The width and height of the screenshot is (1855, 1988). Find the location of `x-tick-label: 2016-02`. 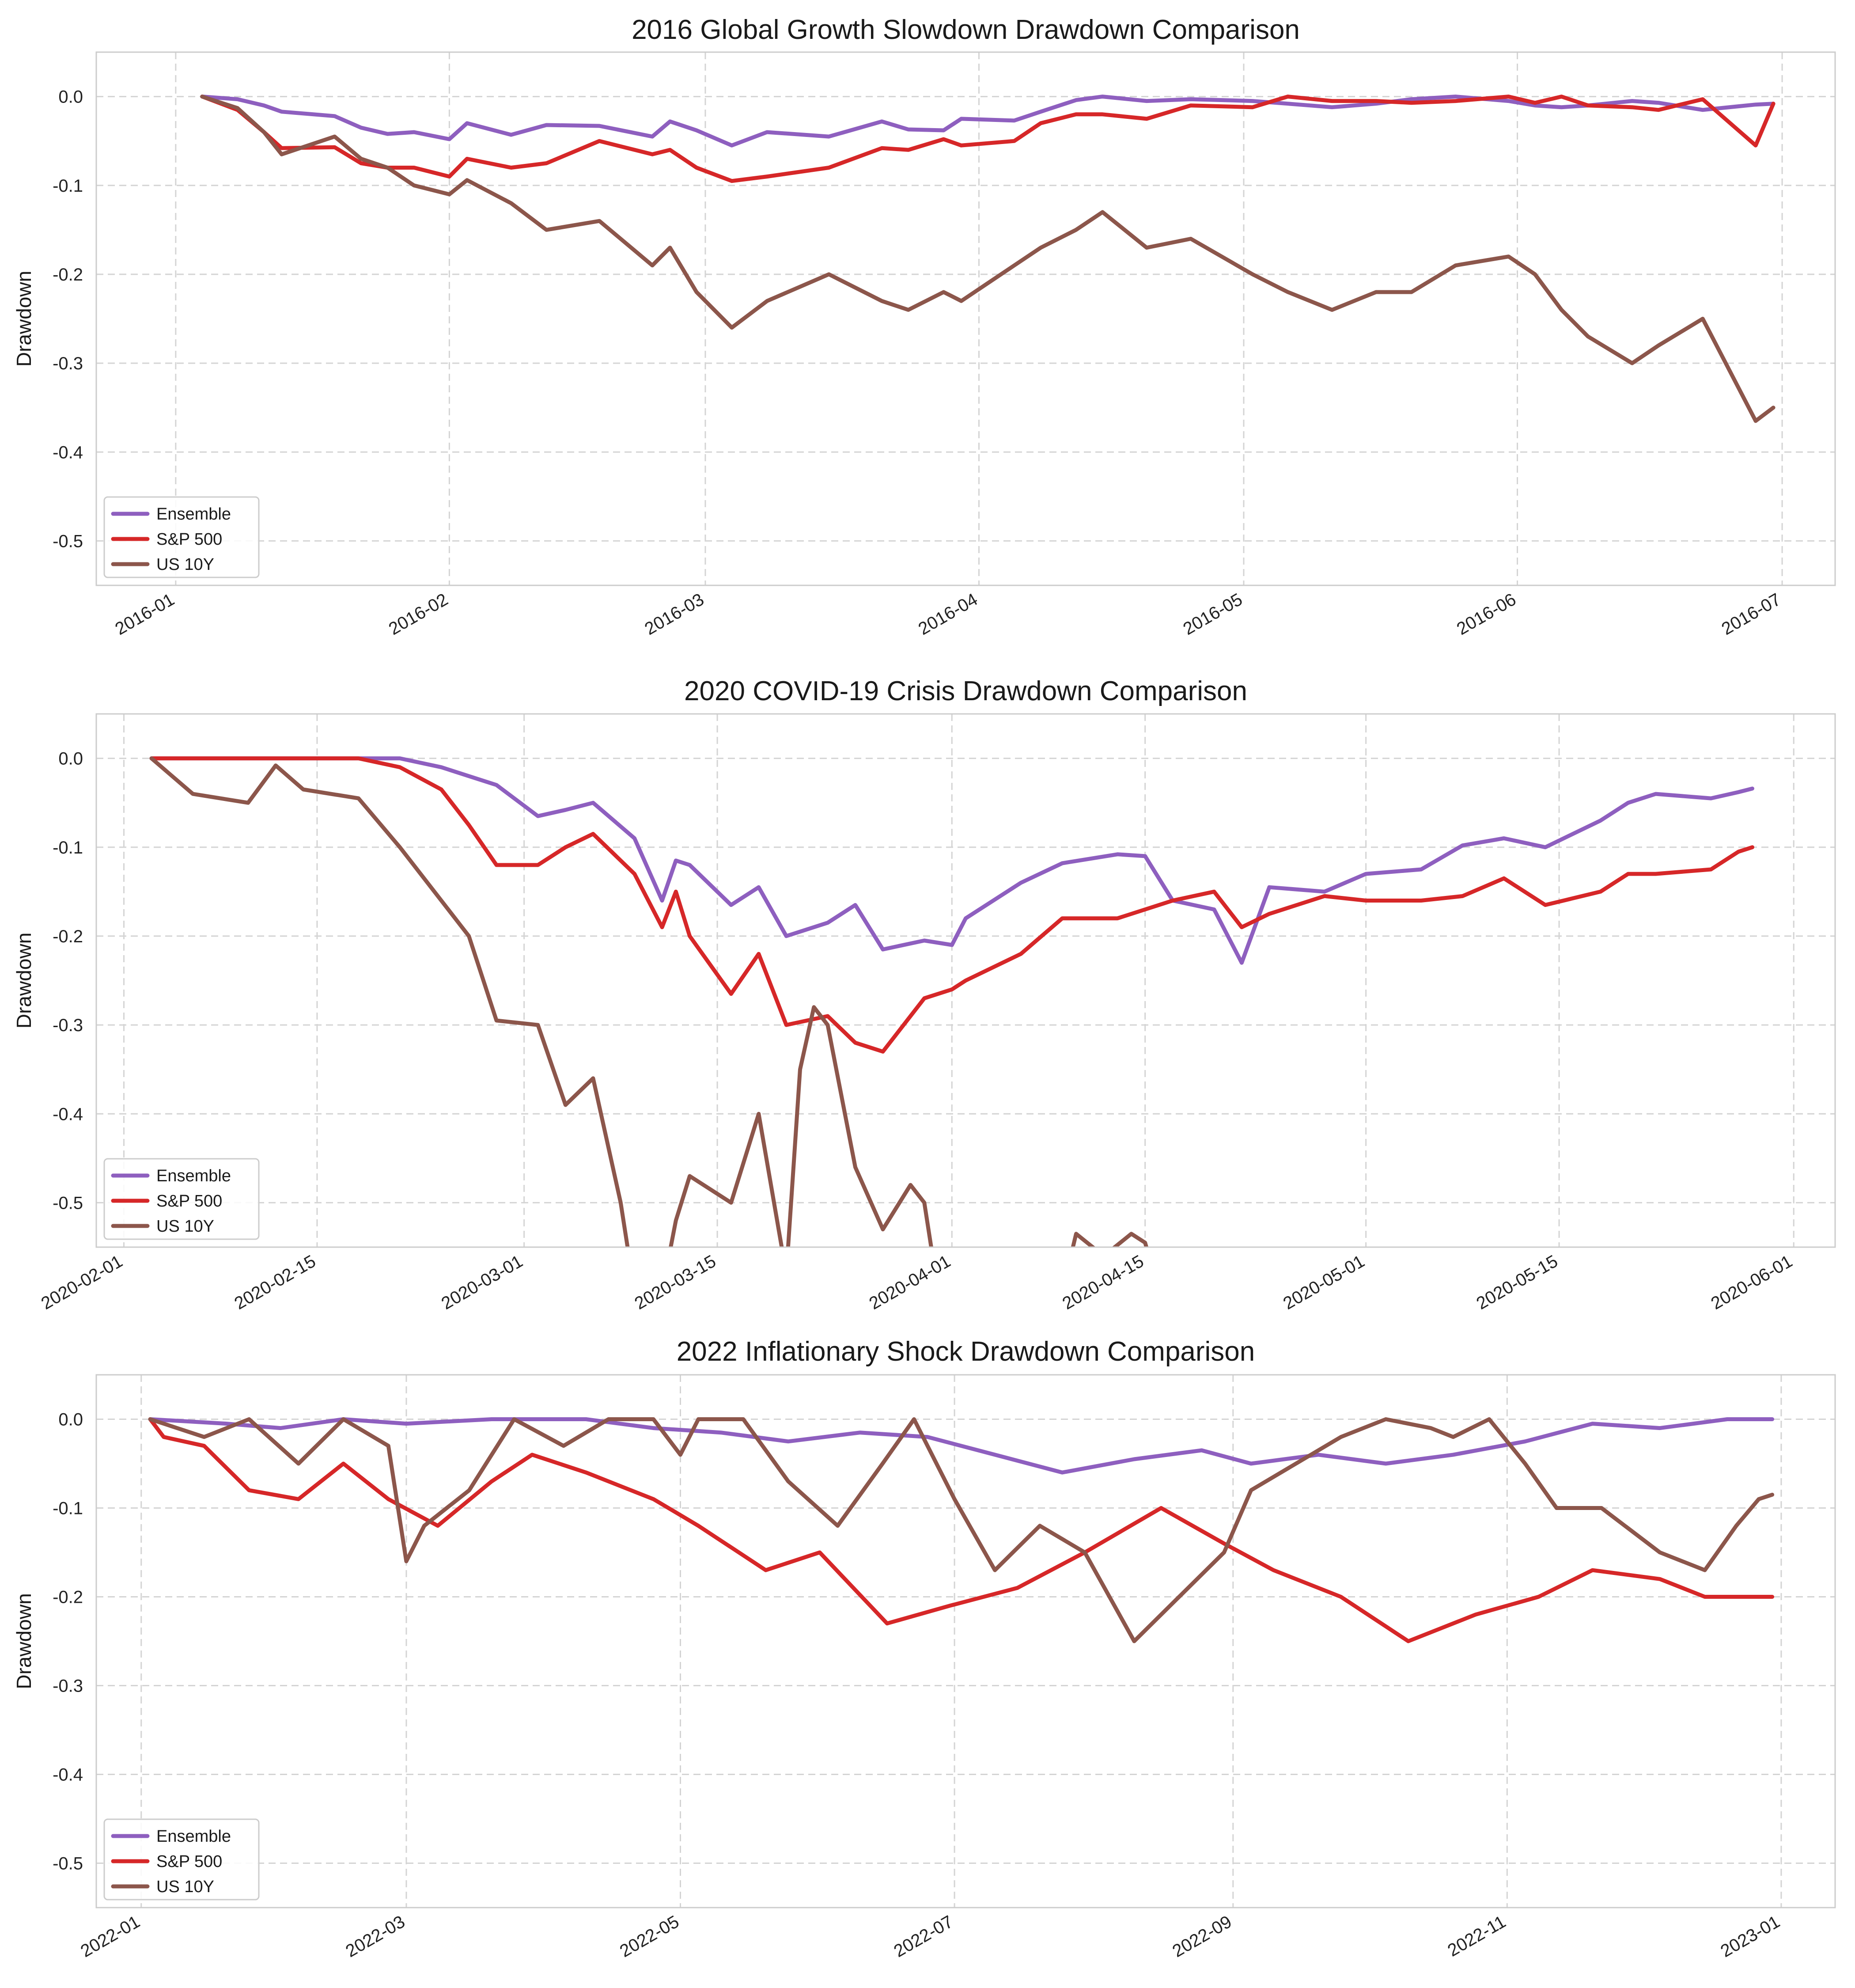

x-tick-label: 2016-02 is located at coordinates (418, 614).